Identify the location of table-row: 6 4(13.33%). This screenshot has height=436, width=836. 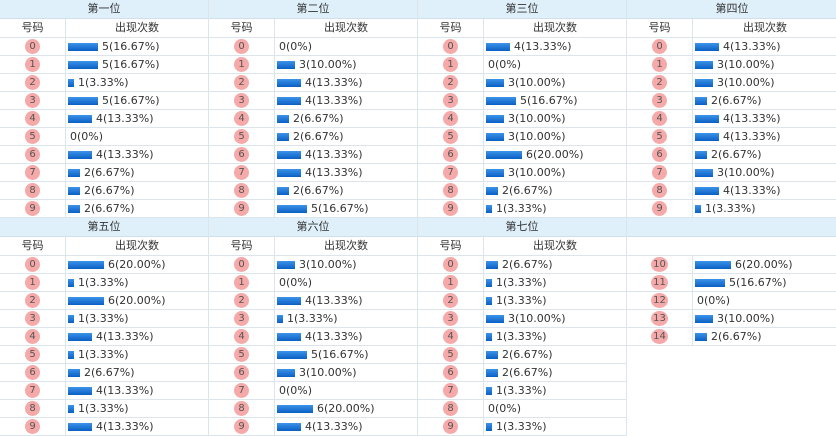
(104, 155).